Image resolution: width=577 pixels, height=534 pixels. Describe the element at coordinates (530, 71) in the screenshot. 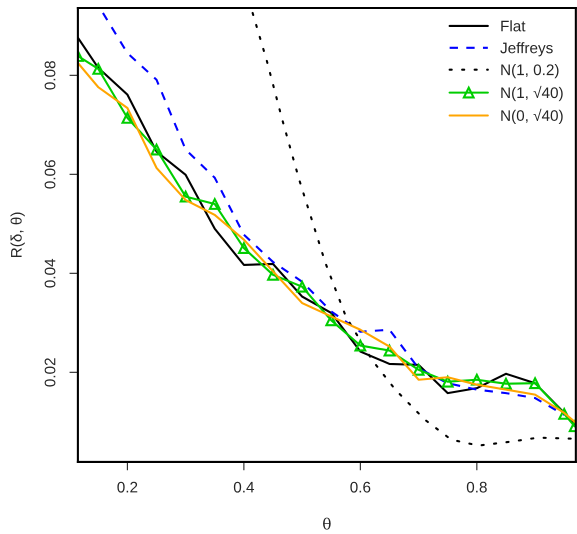

I see `legend-label: N(1, 0.2)` at that location.